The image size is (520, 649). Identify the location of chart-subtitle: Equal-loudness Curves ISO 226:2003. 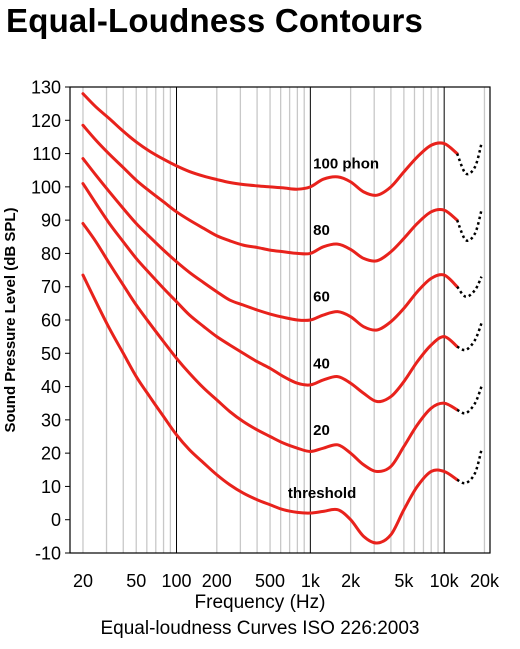
(260, 628).